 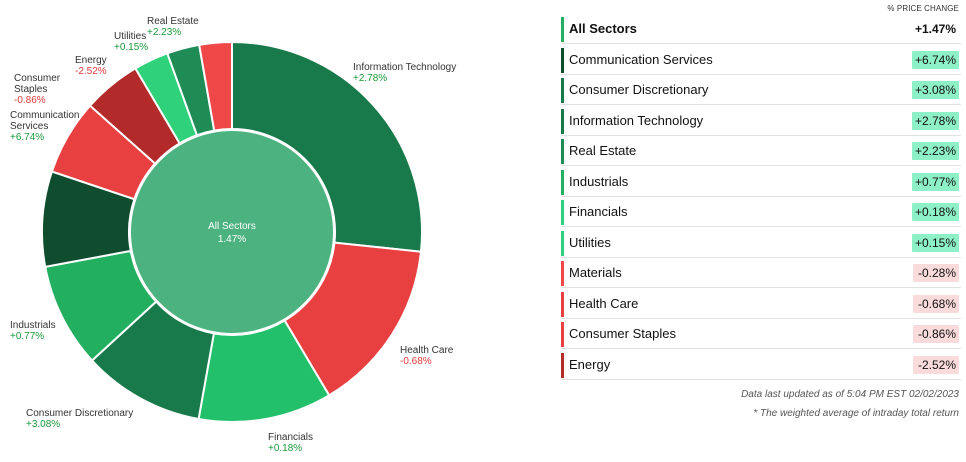 I want to click on sector-change: +6.74%, so click(x=935, y=59).